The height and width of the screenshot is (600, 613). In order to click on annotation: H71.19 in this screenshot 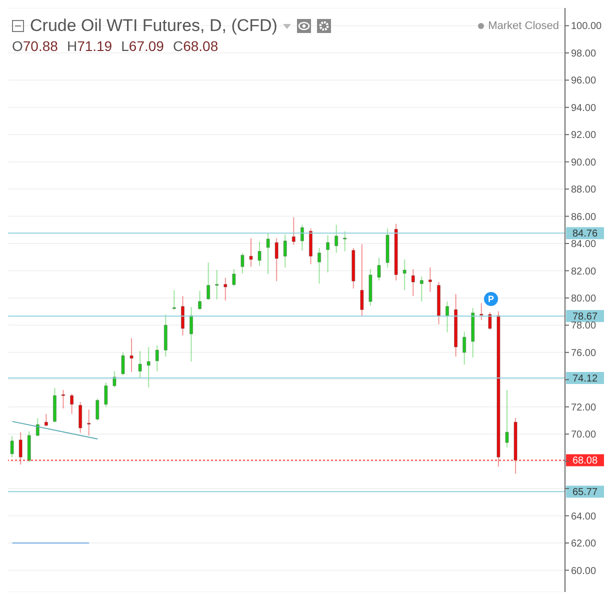, I will do `click(89, 46)`.